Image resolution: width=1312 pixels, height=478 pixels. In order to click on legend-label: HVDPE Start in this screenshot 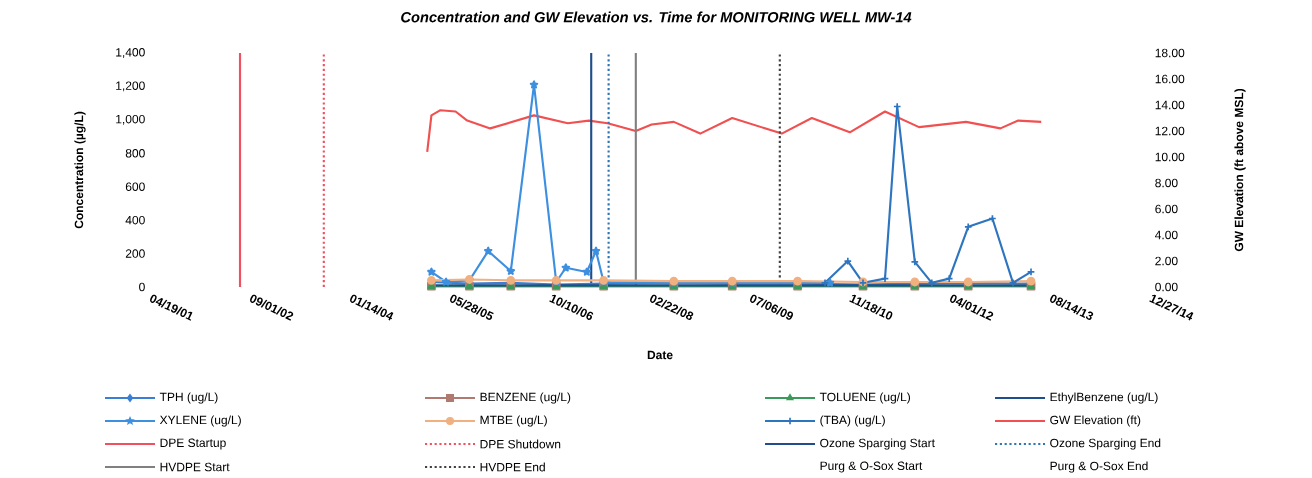, I will do `click(195, 467)`.